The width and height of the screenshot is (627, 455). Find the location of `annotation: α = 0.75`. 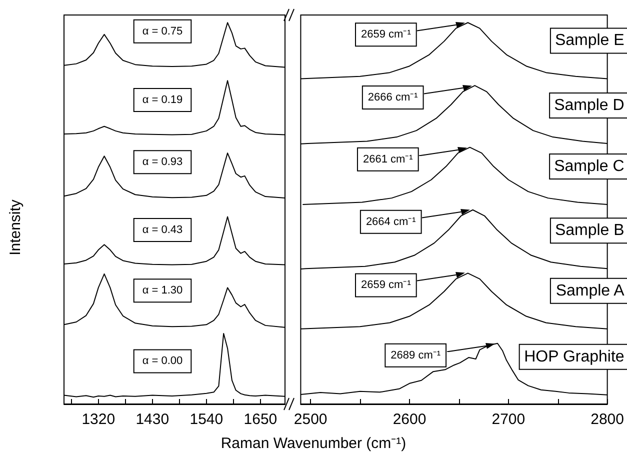

annotation: α = 0.75 is located at coordinates (162, 31).